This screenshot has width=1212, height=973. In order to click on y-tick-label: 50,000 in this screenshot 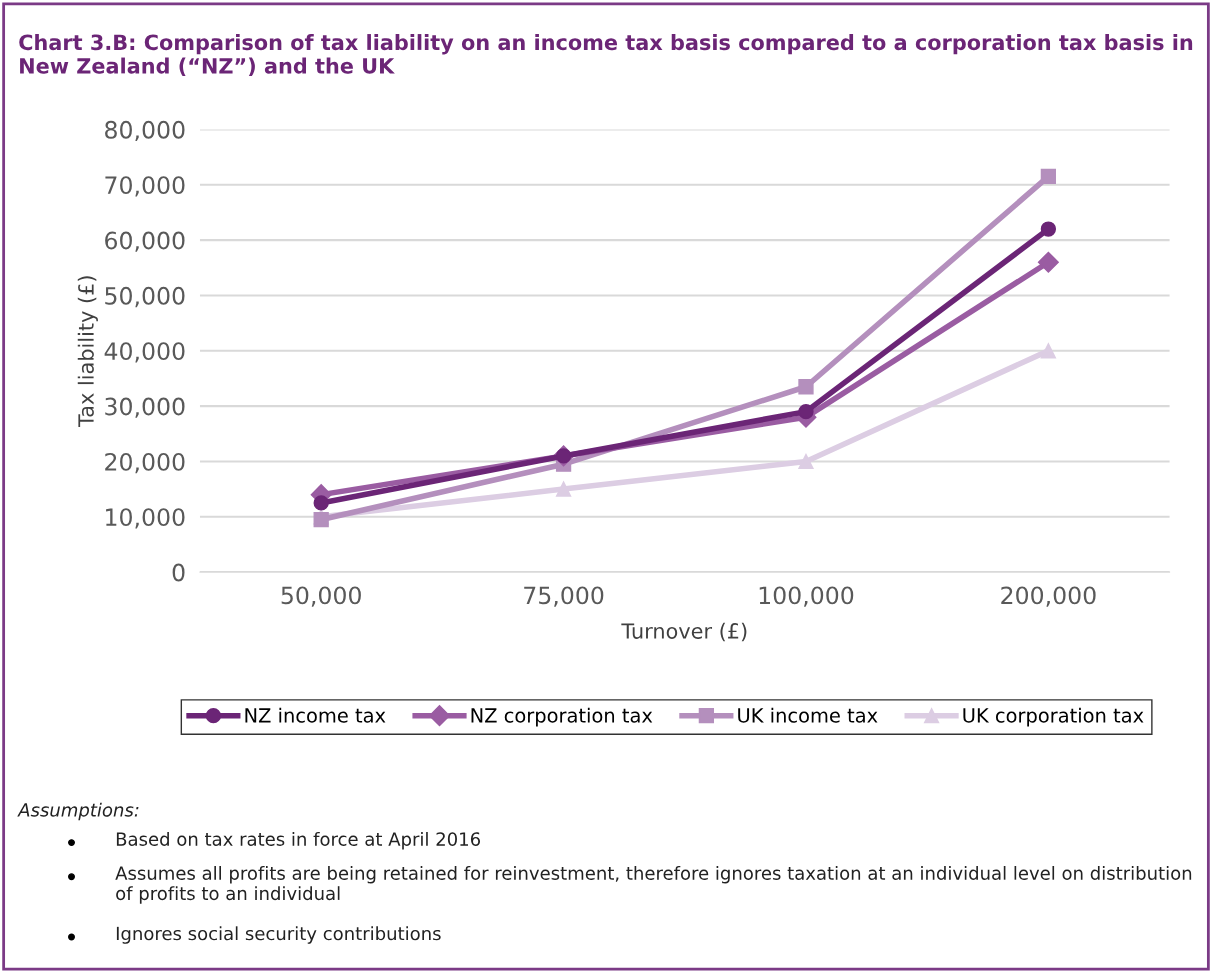, I will do `click(145, 297)`.